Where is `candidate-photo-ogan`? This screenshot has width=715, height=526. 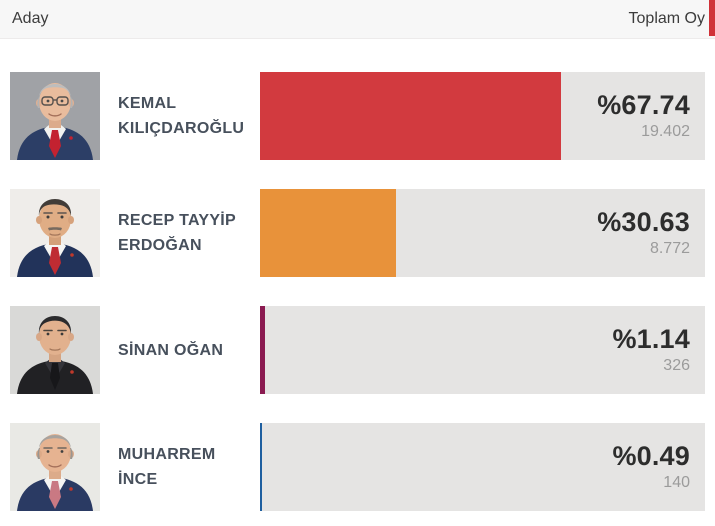
candidate-photo-ogan is located at coordinates (55, 350).